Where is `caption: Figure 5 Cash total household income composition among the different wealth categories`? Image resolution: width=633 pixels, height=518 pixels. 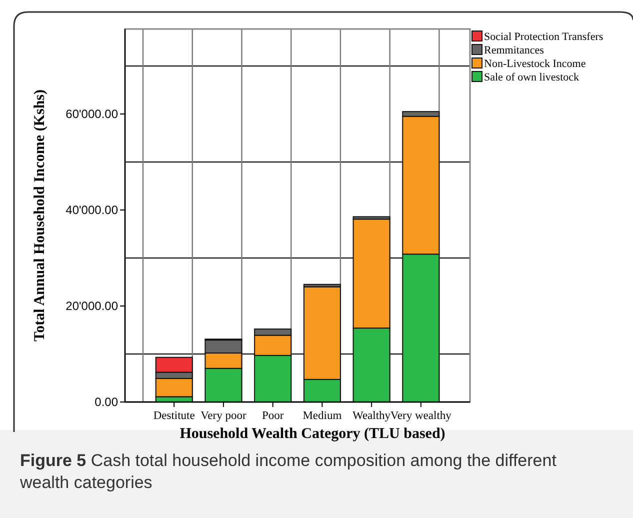 caption: Figure 5 Cash total household income composition among the different wealth categories is located at coordinates (288, 471).